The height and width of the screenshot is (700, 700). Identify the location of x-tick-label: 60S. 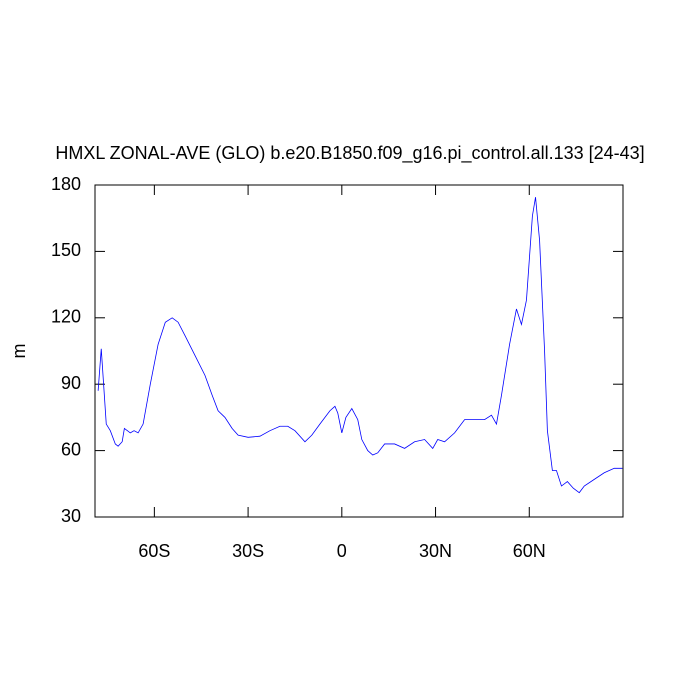
(154, 551).